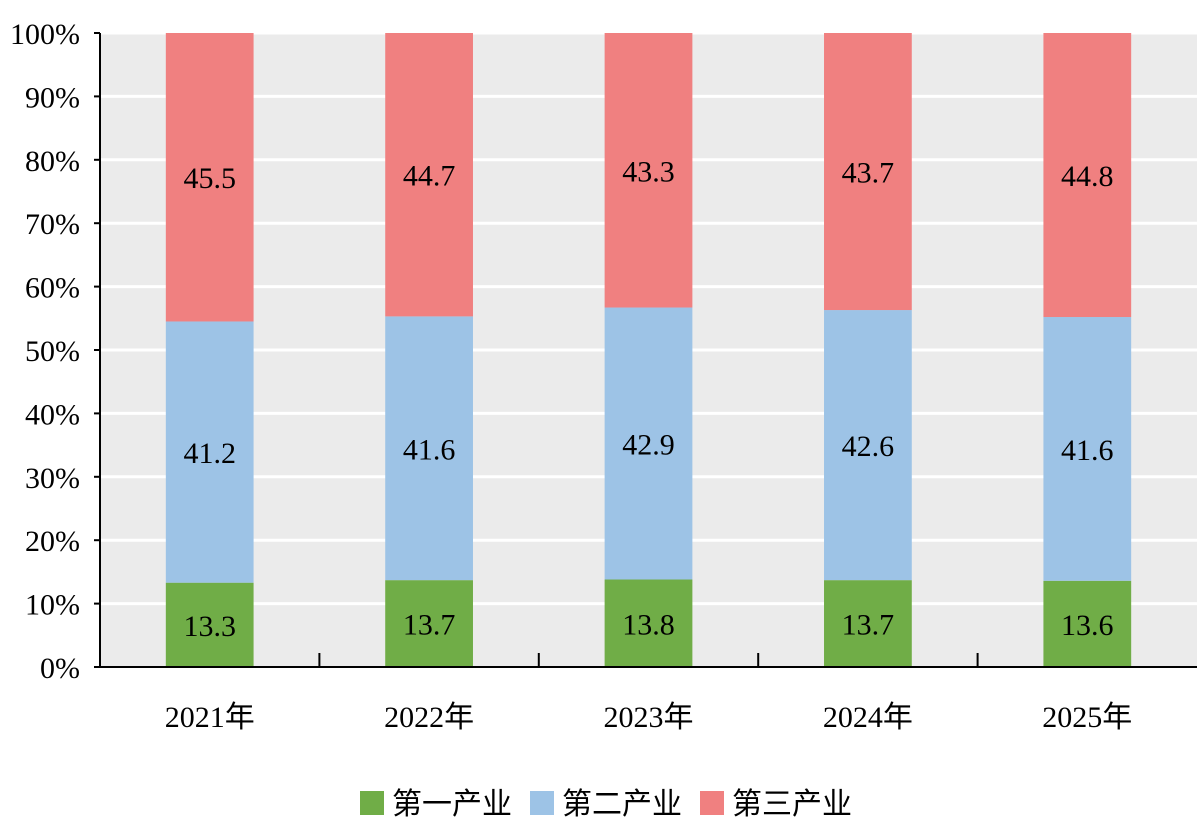  What do you see at coordinates (52, 541) in the screenshot?
I see `y-tick-label: 20%` at bounding box center [52, 541].